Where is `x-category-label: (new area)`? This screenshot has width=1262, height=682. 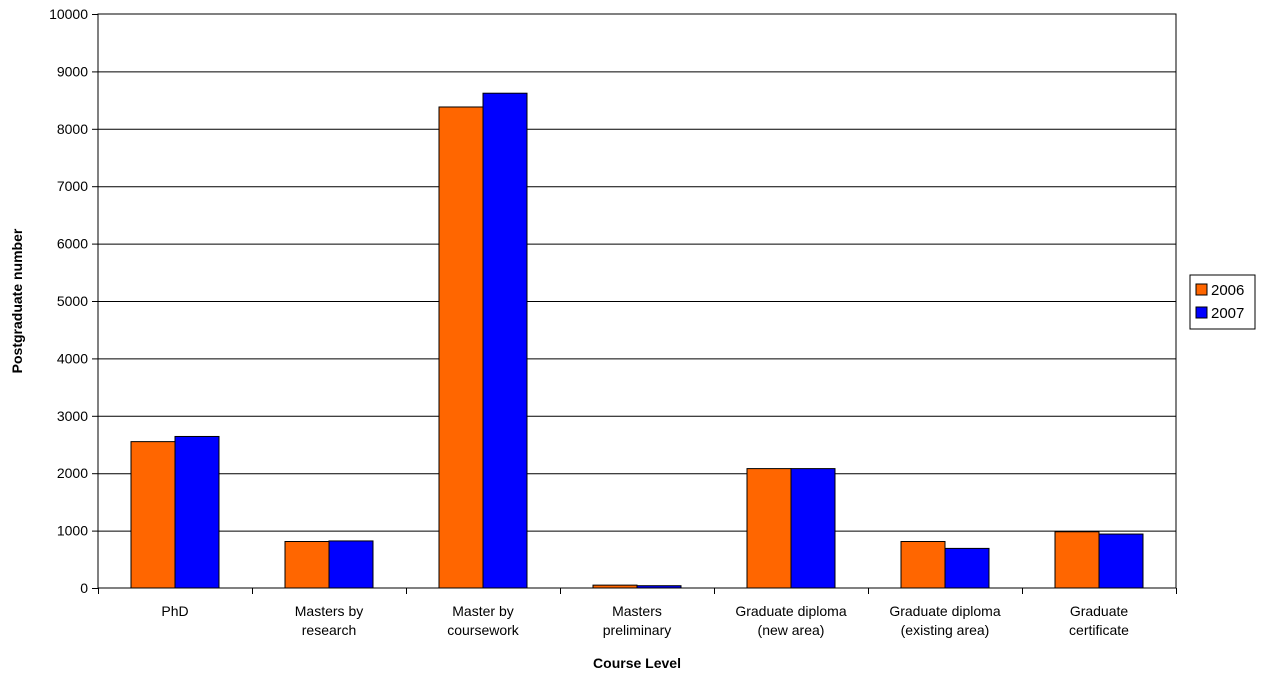
x-category-label: (new area) is located at coordinates (791, 630).